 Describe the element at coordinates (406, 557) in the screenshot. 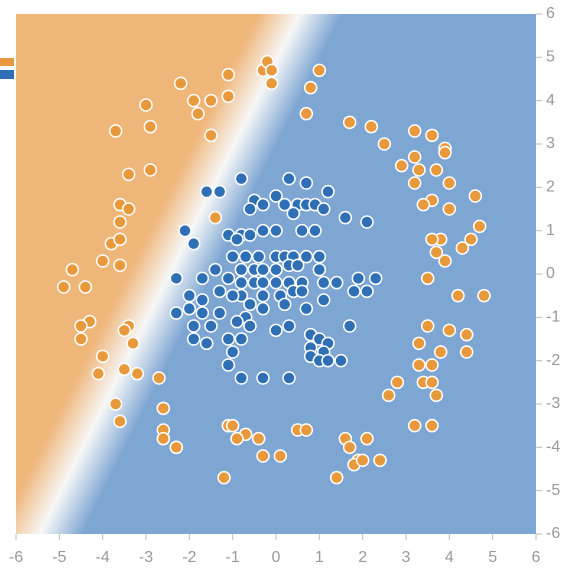

I see `x-tick-label: 3` at that location.